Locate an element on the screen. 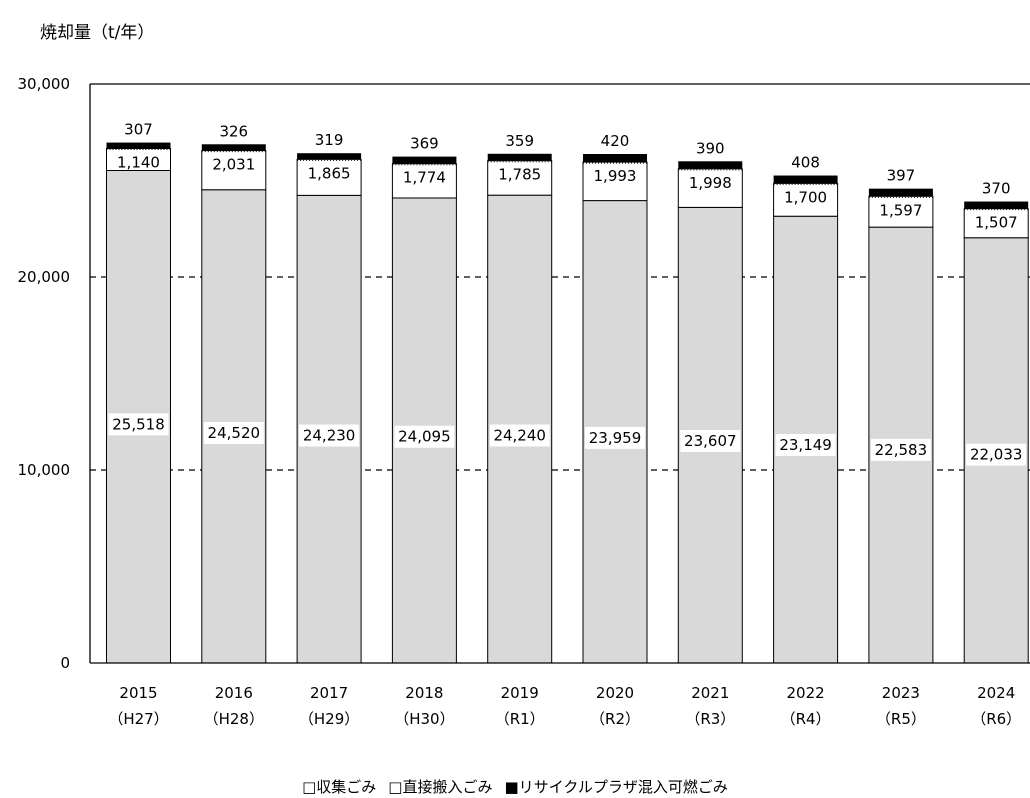 This screenshot has width=1030, height=798. data-label-collected: 24,240 is located at coordinates (519, 435).